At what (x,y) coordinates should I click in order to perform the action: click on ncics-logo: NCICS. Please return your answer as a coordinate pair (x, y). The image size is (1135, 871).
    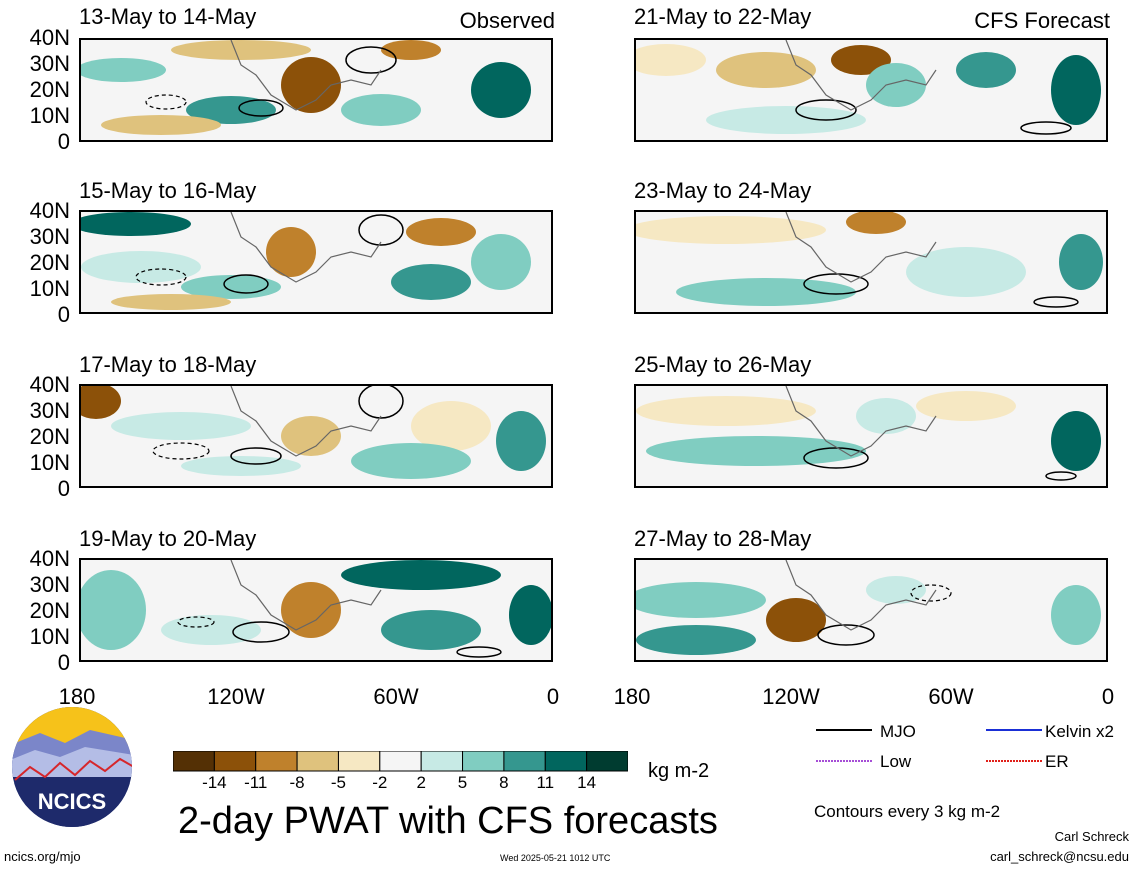
    Looking at the image, I should click on (72, 767).